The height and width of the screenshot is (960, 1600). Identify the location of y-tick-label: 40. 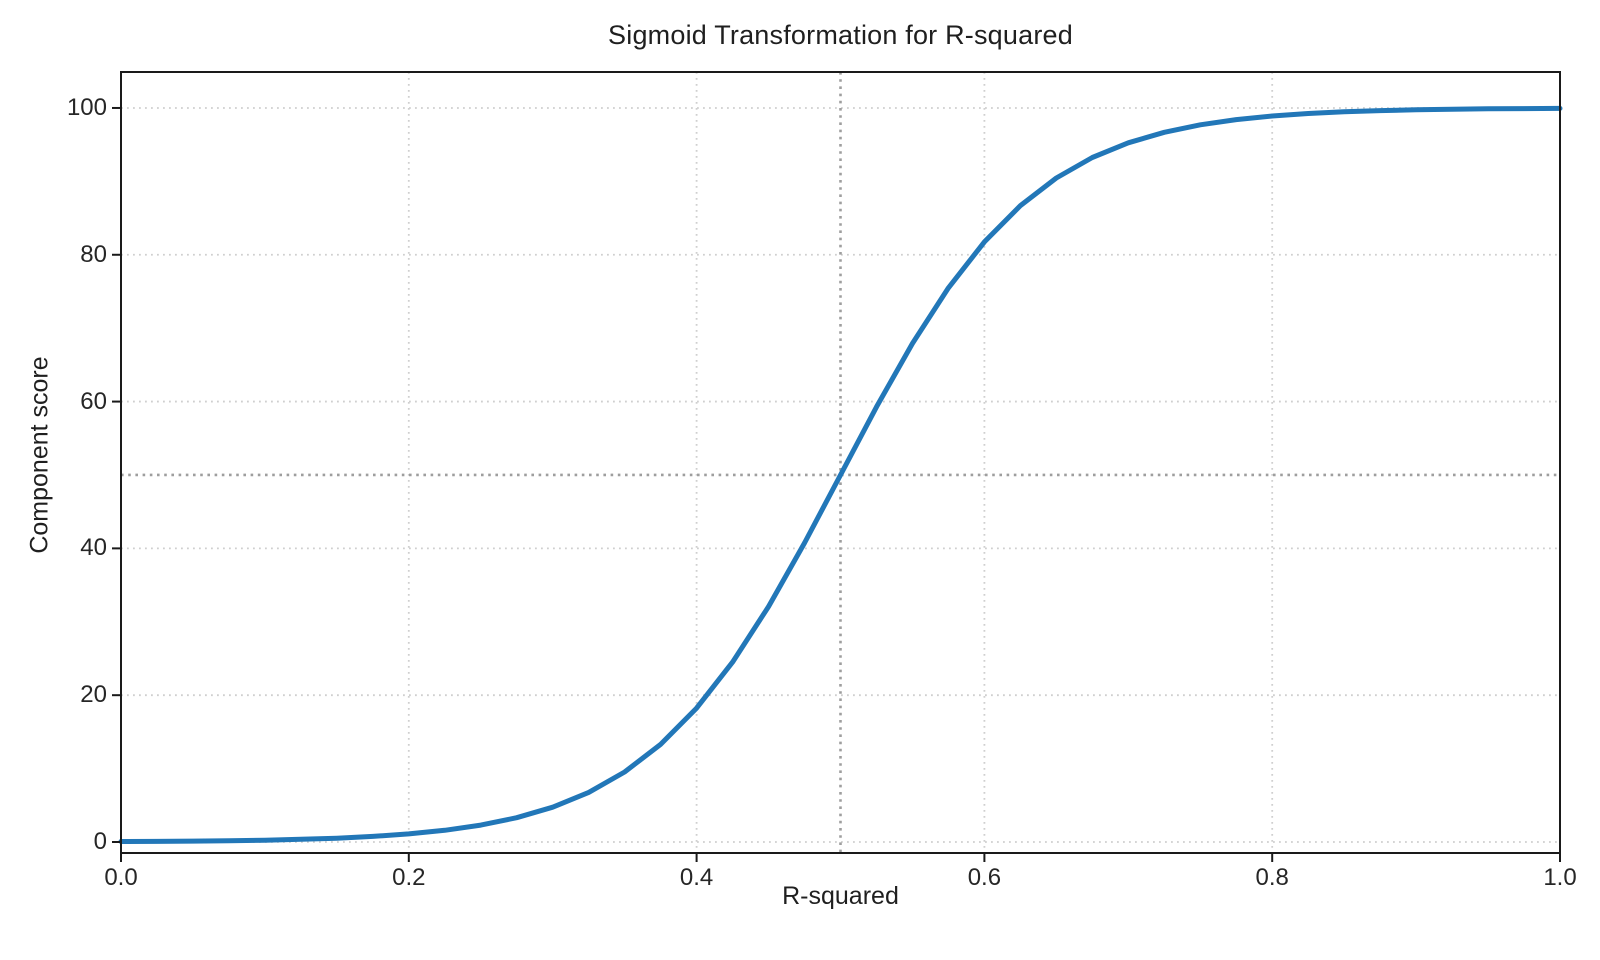
(93, 548).